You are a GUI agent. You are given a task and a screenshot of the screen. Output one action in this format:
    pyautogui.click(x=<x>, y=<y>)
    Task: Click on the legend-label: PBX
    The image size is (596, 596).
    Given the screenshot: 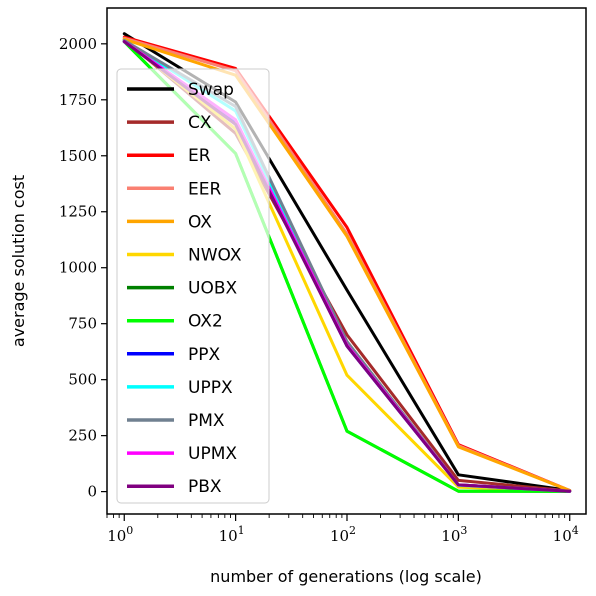 What is the action you would take?
    pyautogui.click(x=205, y=487)
    